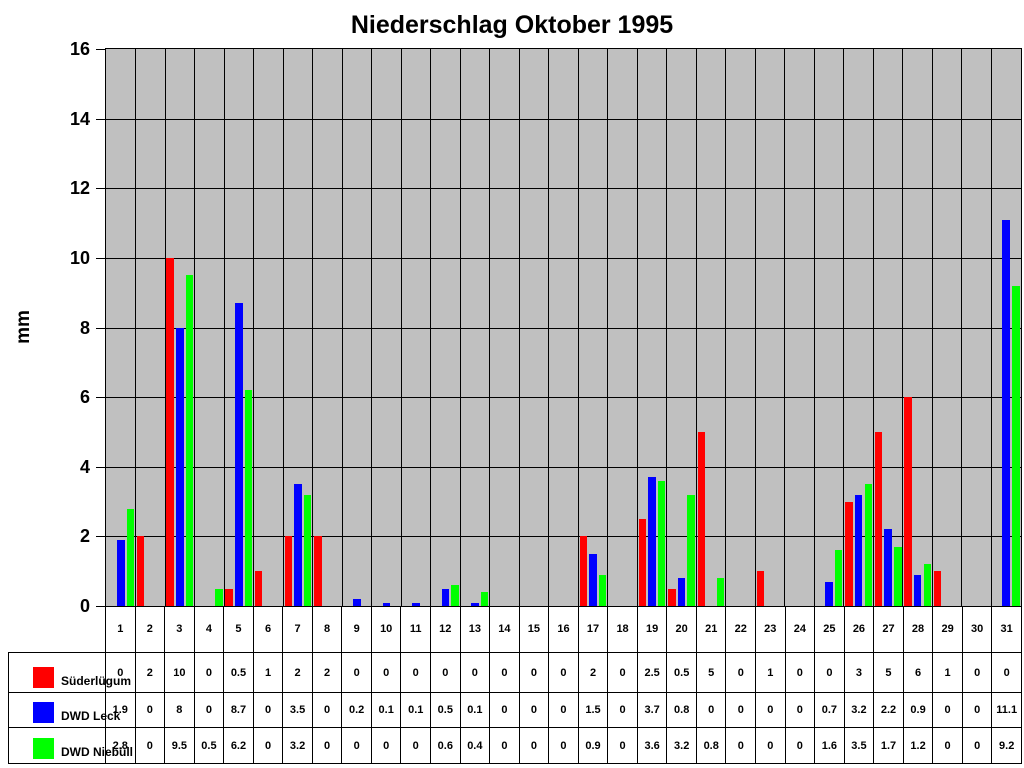 The width and height of the screenshot is (1024, 768). What do you see at coordinates (859, 746) in the screenshot?
I see `value-cell-dwd-niebüll-day-26: 3.5` at bounding box center [859, 746].